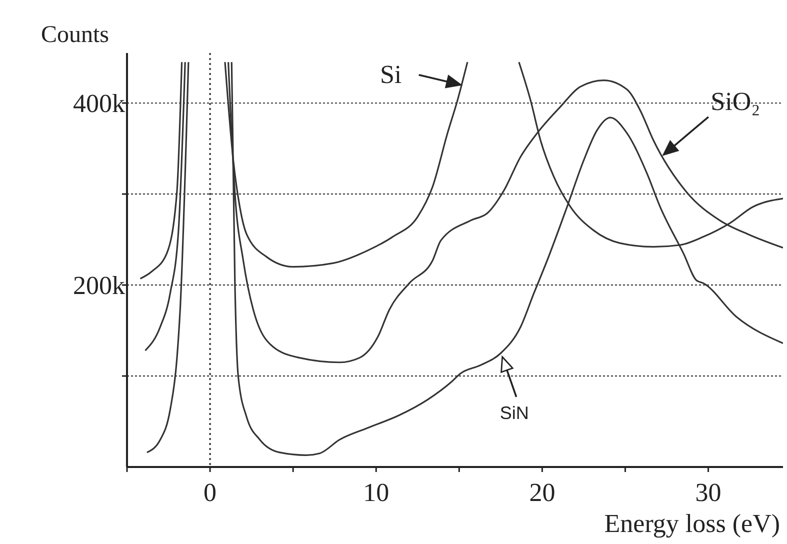 Image resolution: width=787 pixels, height=544 pixels. Describe the element at coordinates (542, 492) in the screenshot. I see `x-tick-label: 20` at that location.